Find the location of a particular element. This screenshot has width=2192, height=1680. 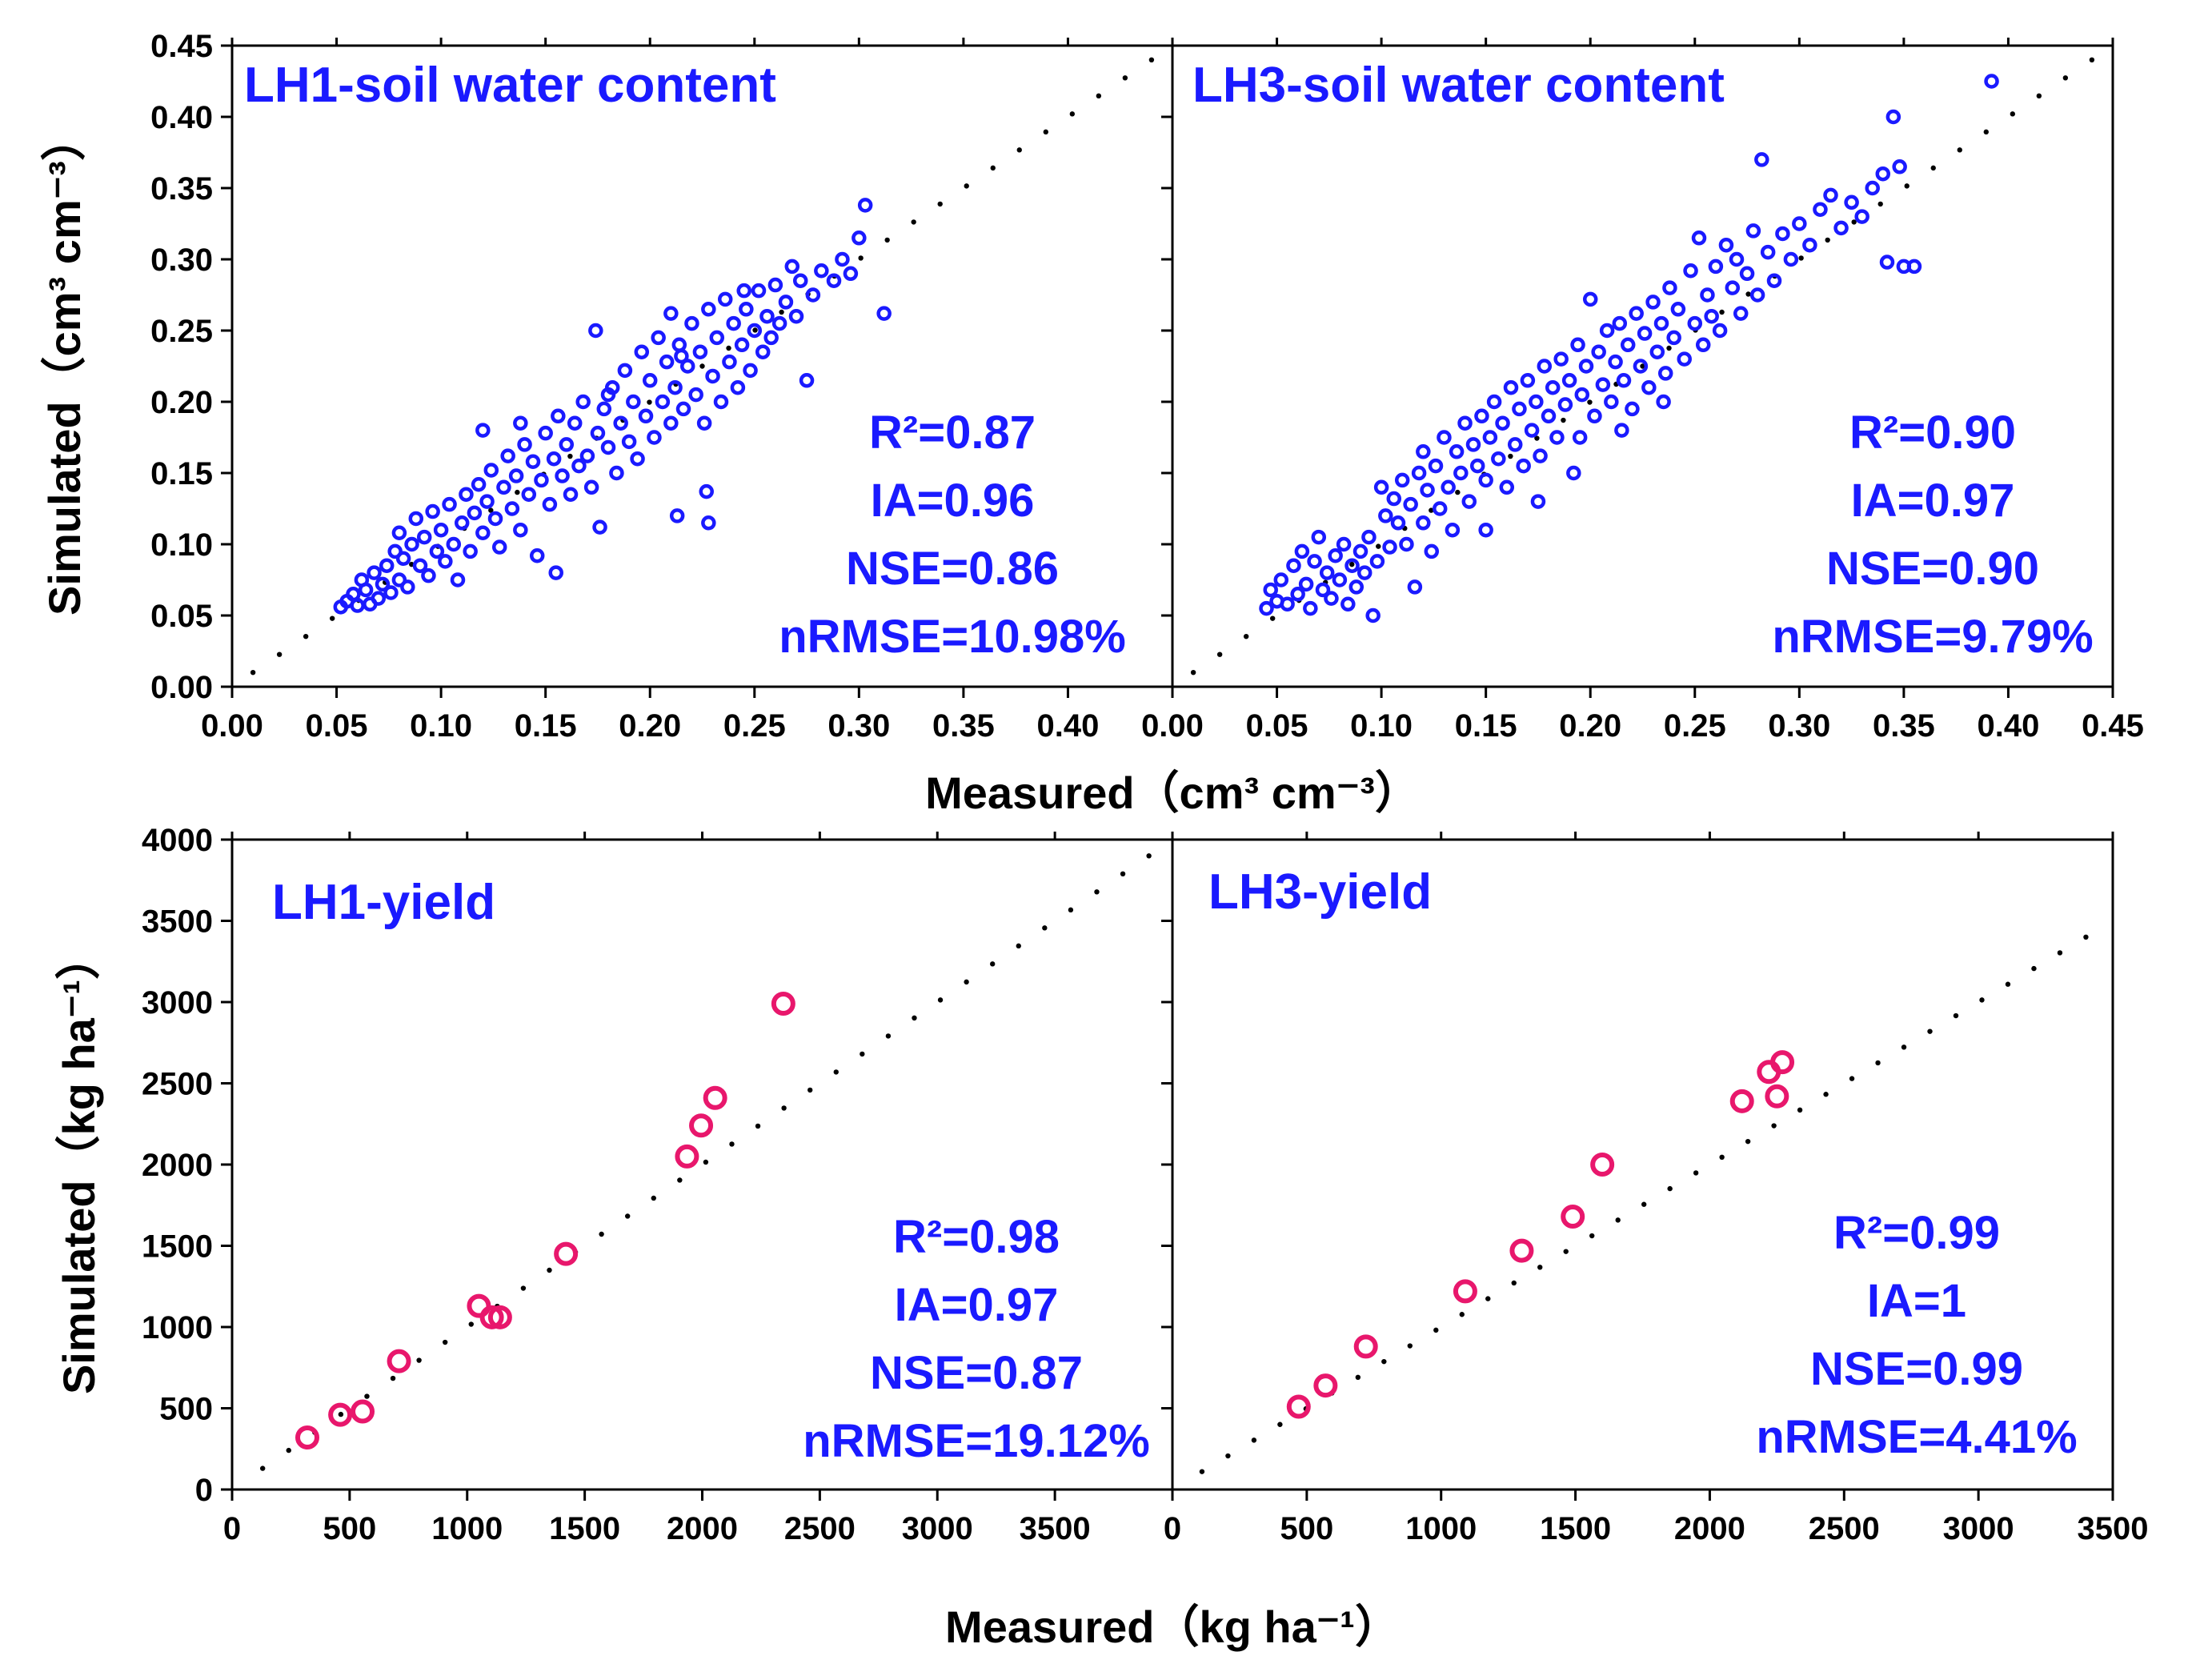

panel-title-lh1-yield: LH1-yield is located at coordinates (384, 903).